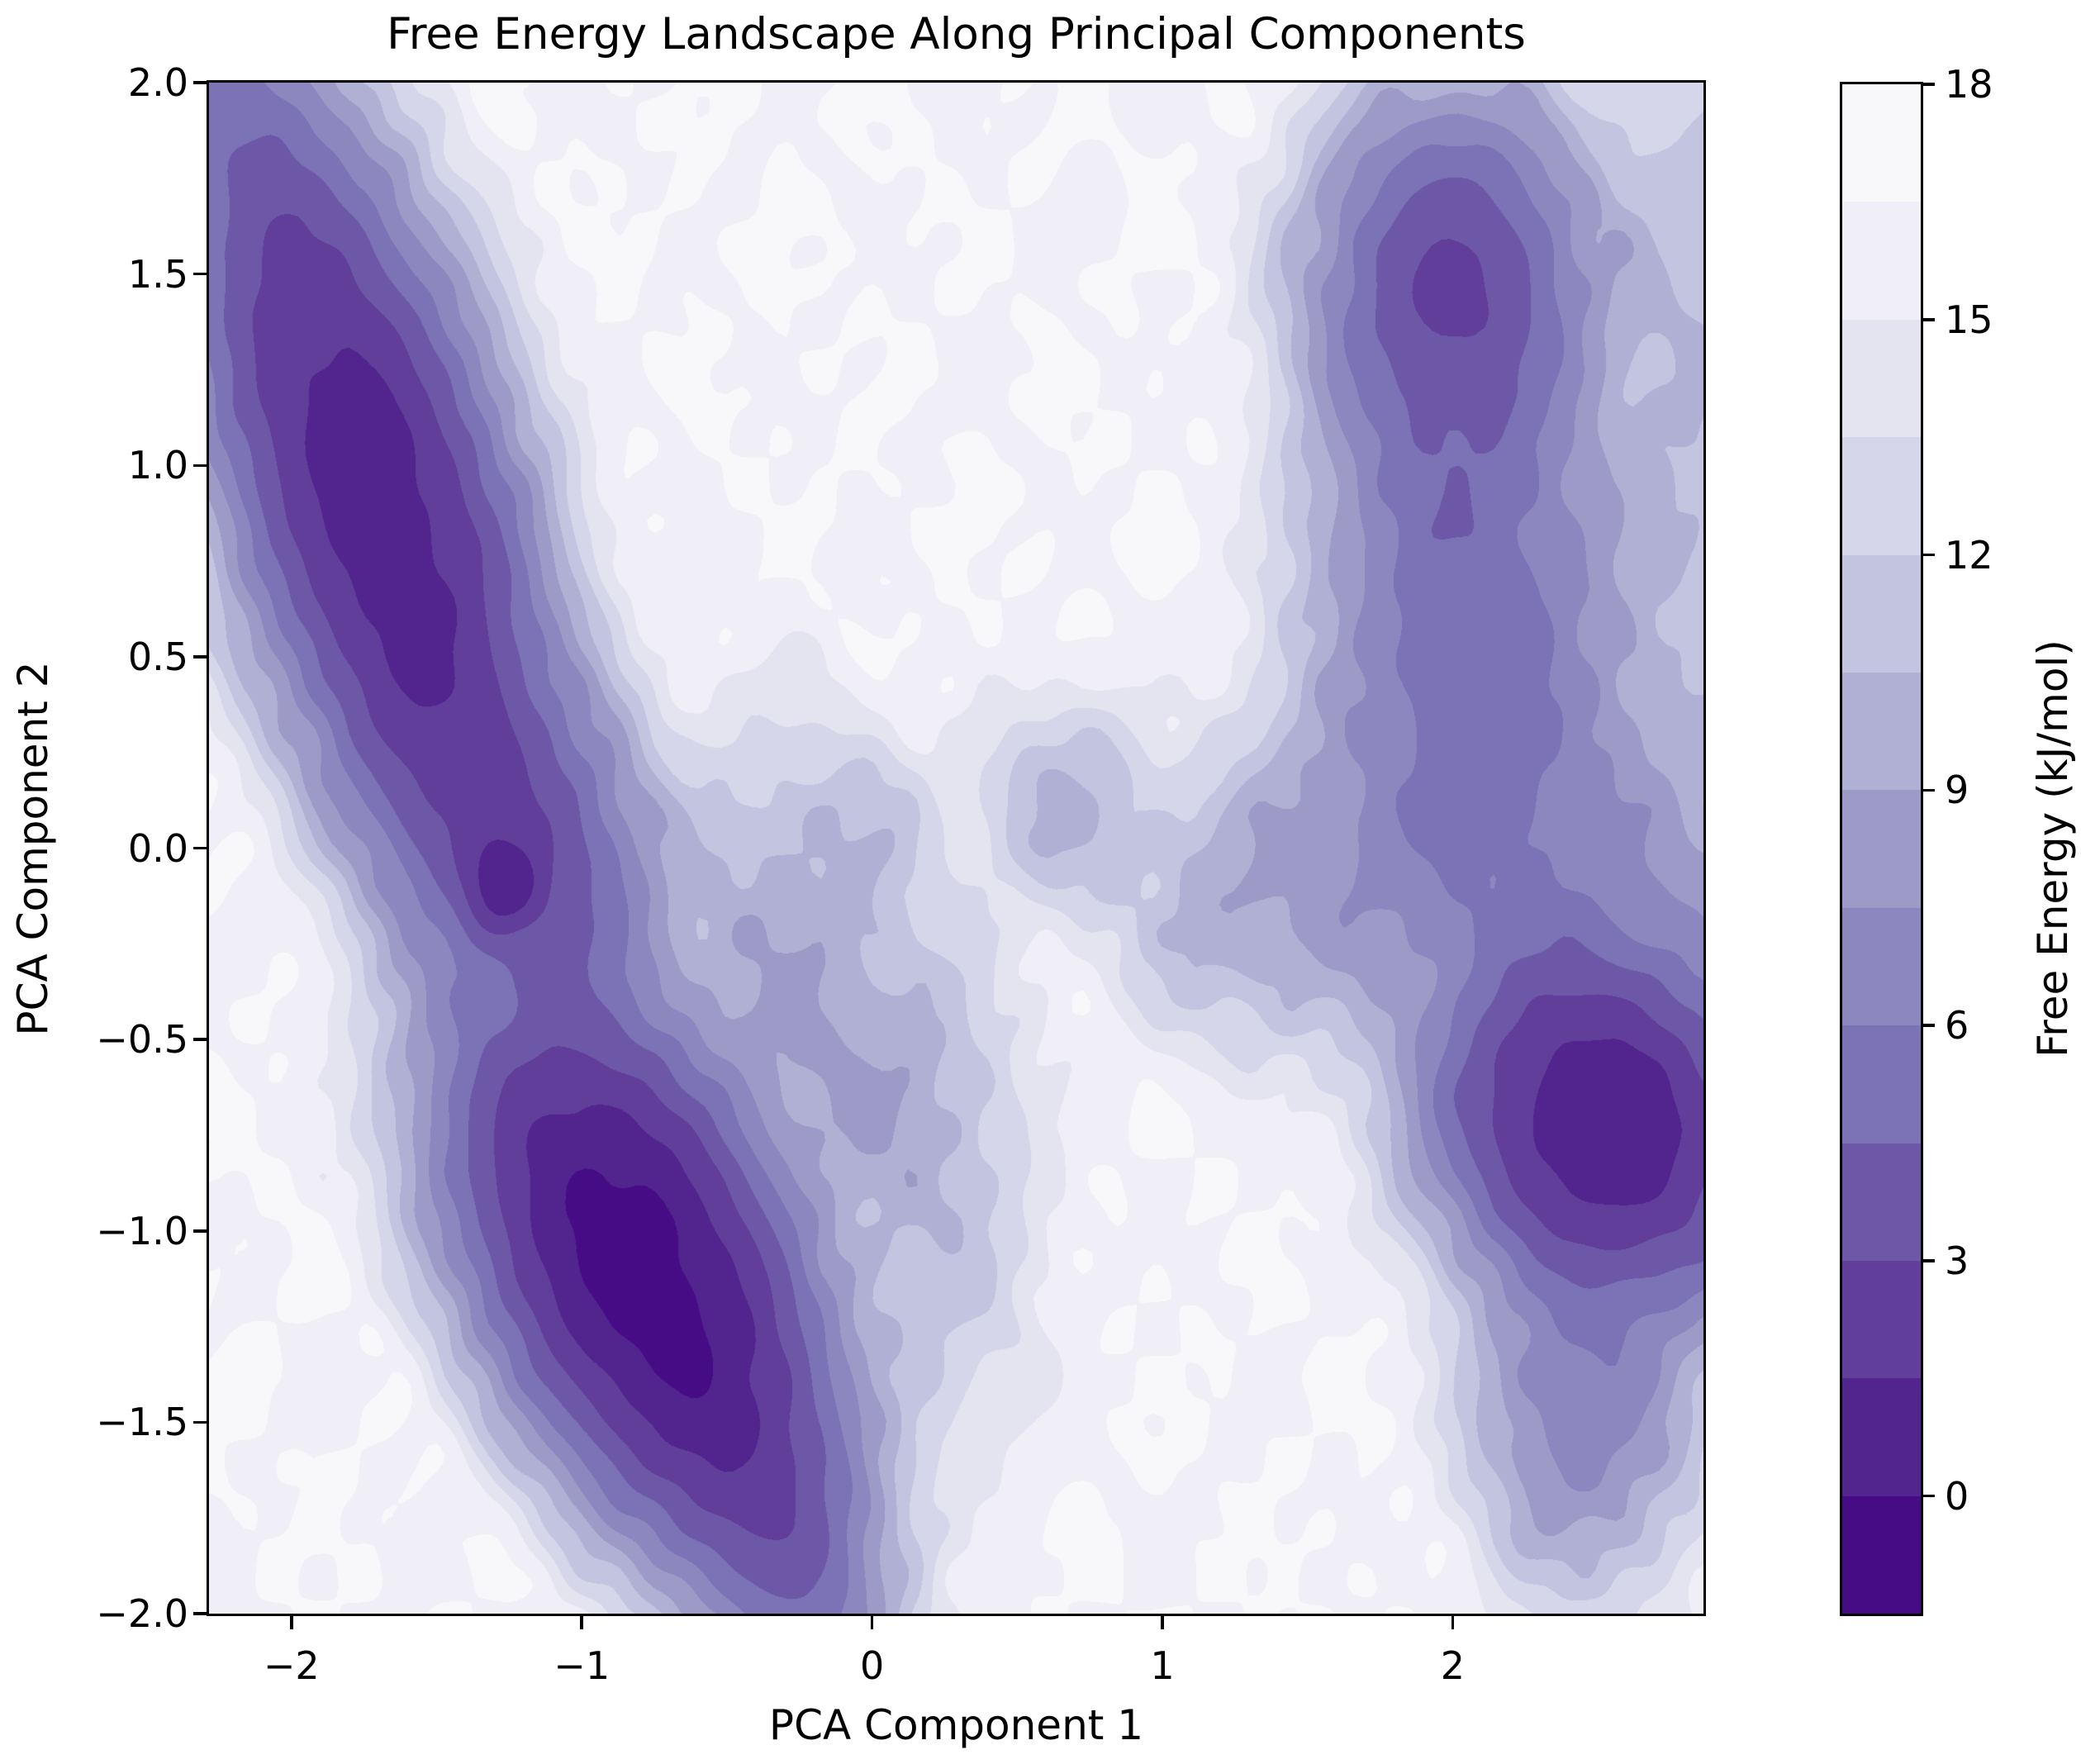  What do you see at coordinates (142, 1613) in the screenshot?
I see `y-tick-label: −2.0` at bounding box center [142, 1613].